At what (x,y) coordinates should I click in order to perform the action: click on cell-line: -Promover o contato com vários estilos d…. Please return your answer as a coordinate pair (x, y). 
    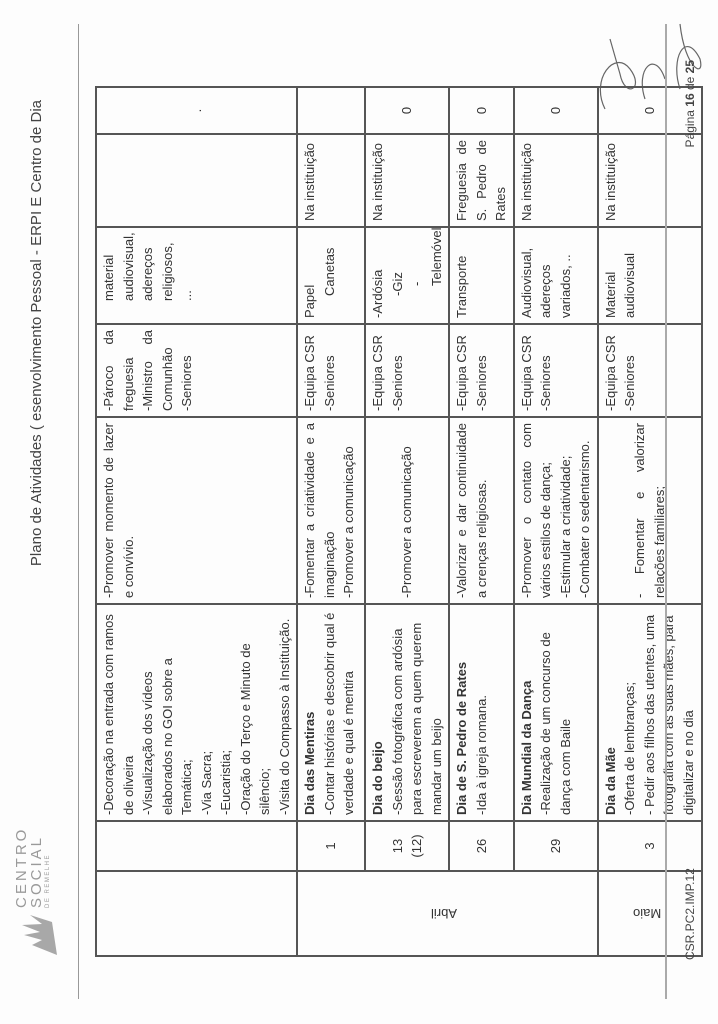
    Looking at the image, I should click on (536, 510).